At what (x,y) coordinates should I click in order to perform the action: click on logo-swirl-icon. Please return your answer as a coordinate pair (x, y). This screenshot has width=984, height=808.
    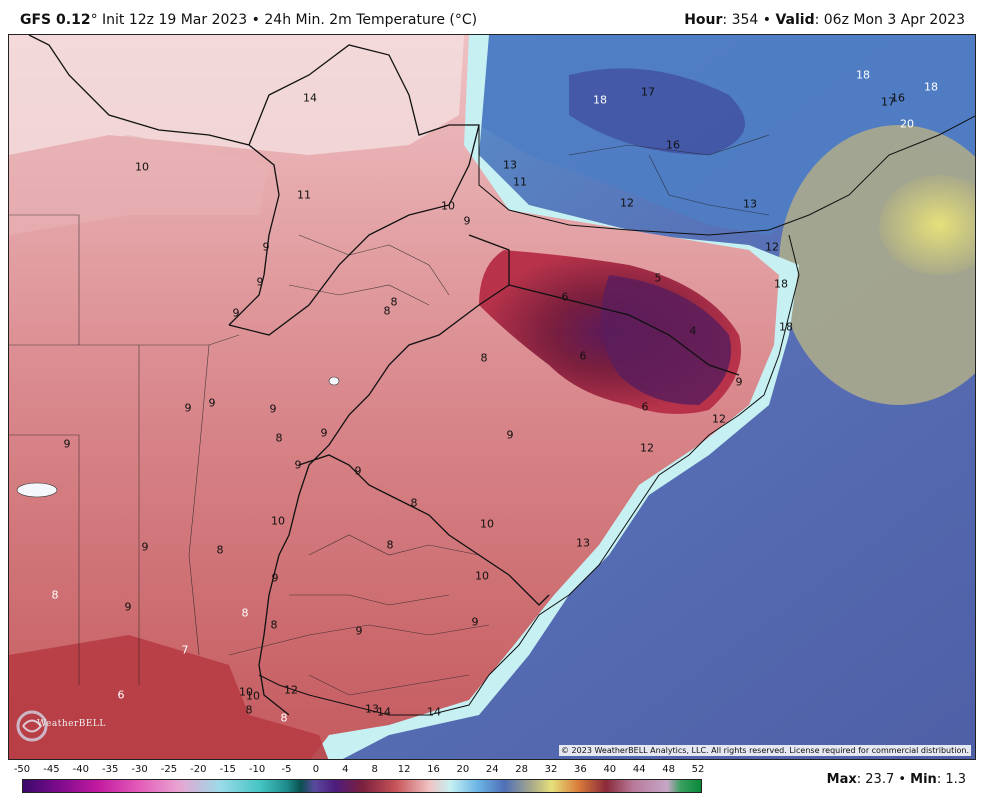
    Looking at the image, I should click on (32, 726).